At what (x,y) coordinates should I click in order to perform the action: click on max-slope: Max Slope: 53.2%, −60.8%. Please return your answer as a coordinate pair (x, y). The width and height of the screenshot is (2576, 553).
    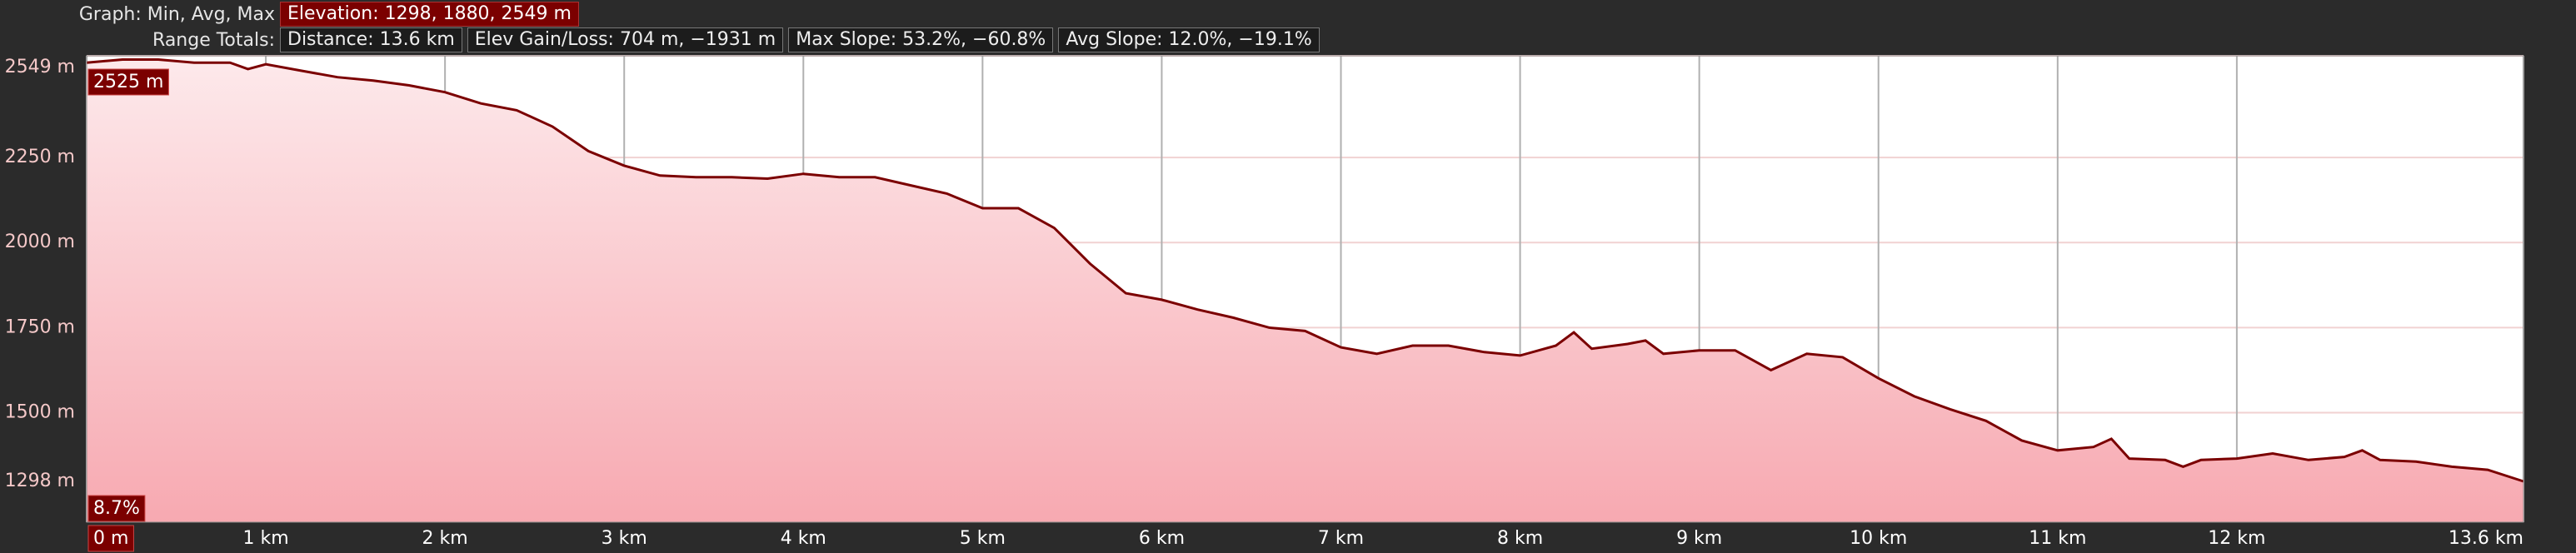
    Looking at the image, I should click on (921, 39).